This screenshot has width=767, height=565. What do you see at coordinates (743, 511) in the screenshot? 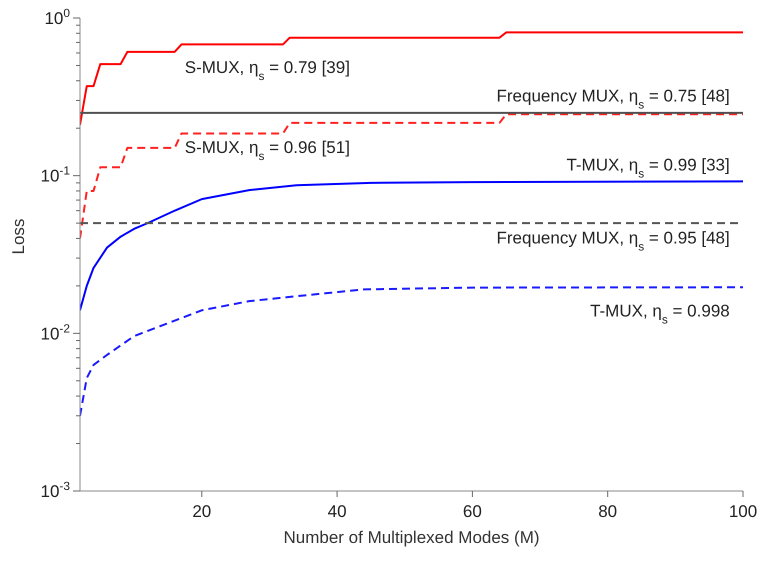
I see `x-tick-label: 100` at bounding box center [743, 511].